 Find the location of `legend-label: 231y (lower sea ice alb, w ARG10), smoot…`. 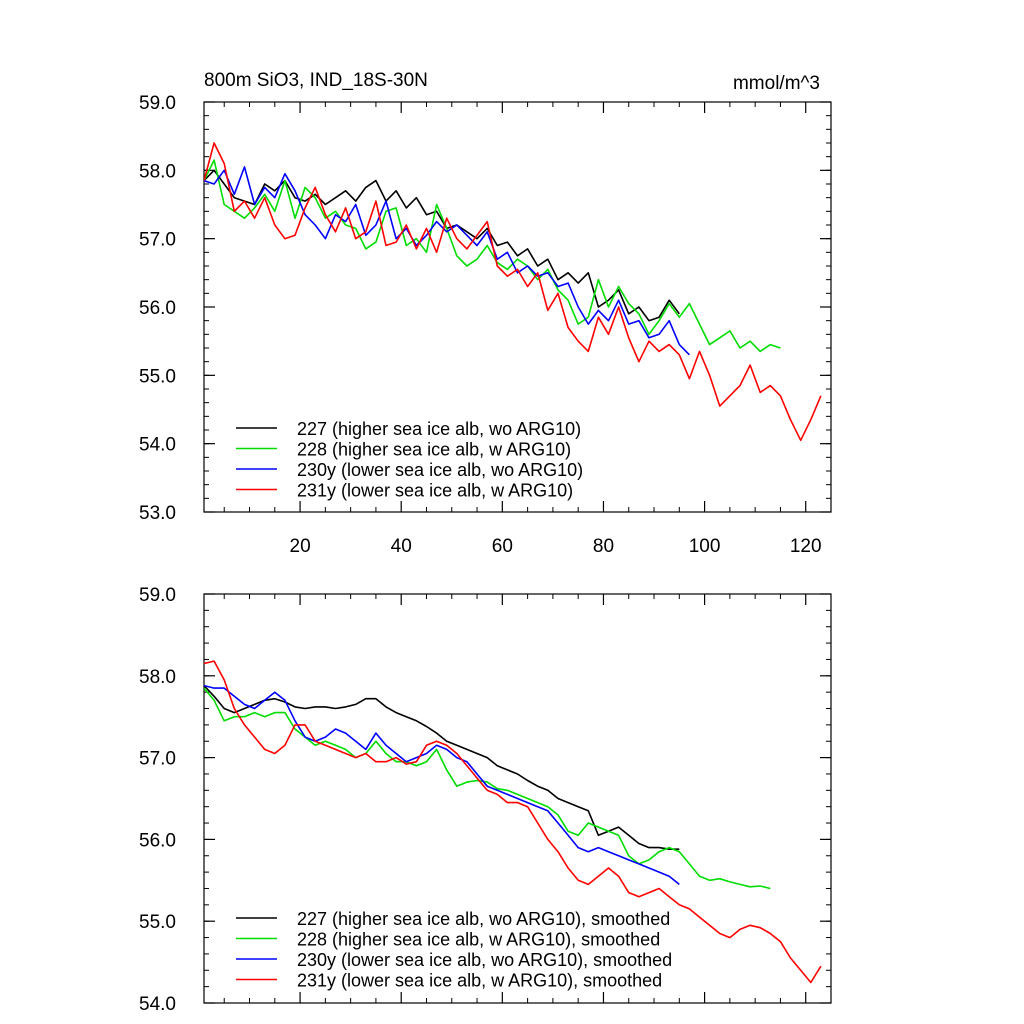

legend-label: 231y (lower sea ice alb, w ARG10), smoot… is located at coordinates (479, 981).